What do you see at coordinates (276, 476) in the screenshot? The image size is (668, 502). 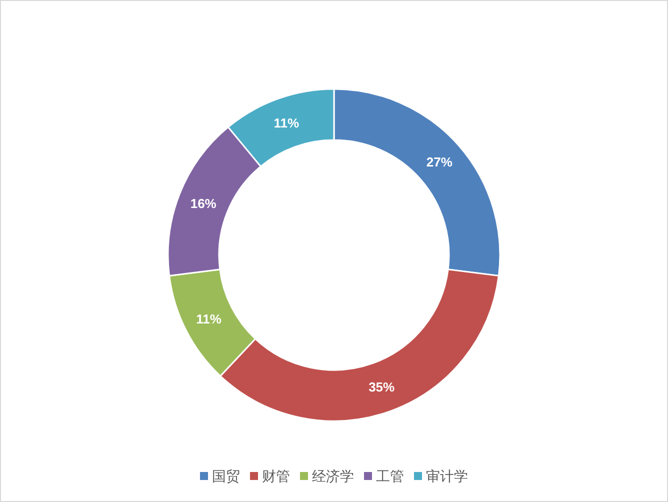 I see `legend-label: 财管` at bounding box center [276, 476].